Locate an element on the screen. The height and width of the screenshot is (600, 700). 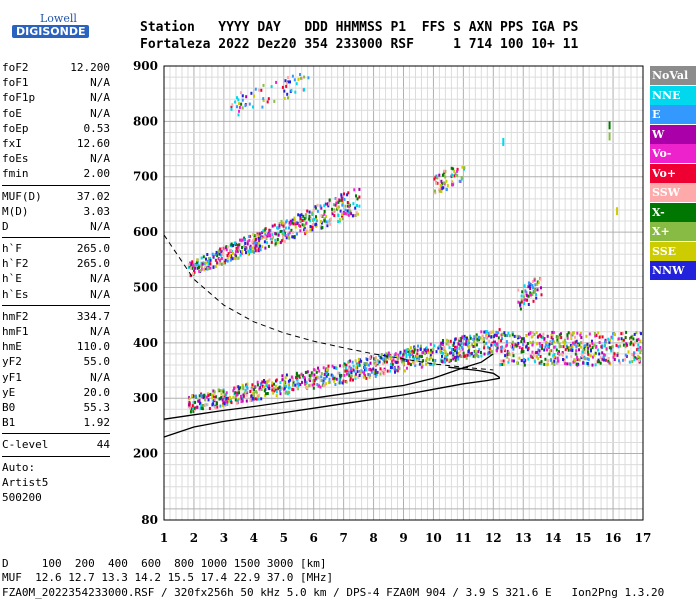
legend-item-x: X- is located at coordinates (673, 212).